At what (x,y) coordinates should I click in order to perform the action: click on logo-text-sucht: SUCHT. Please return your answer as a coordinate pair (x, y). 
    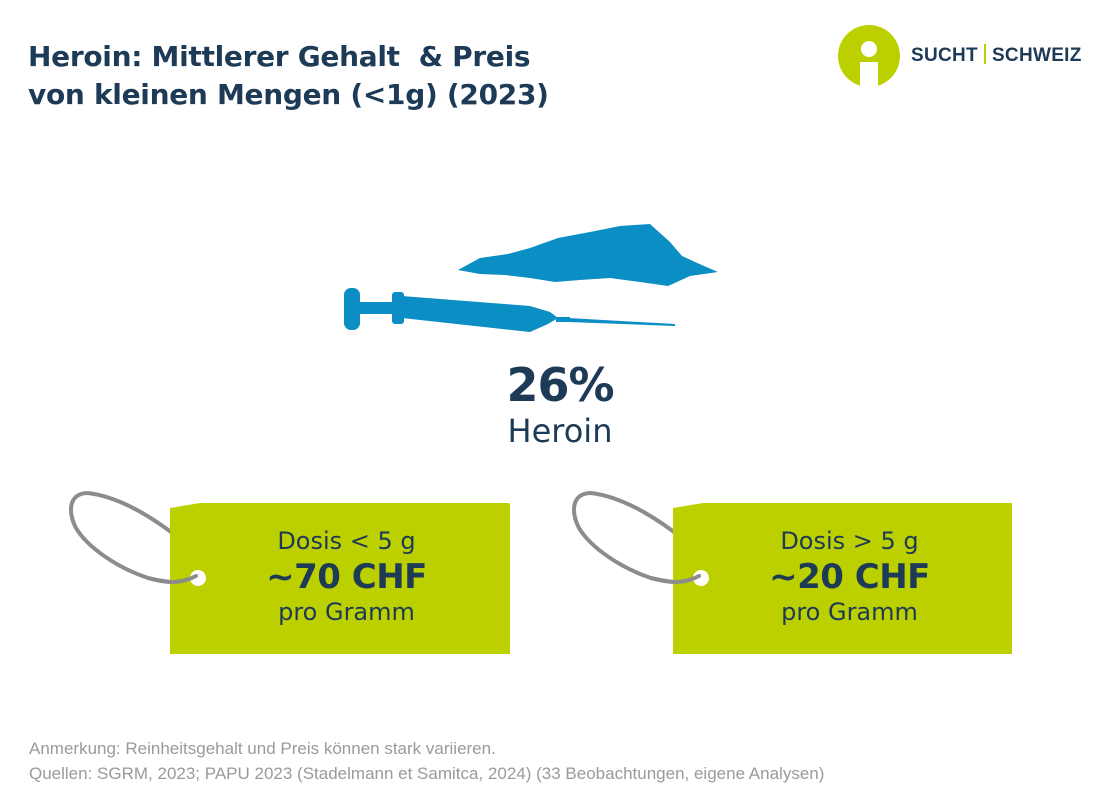
    Looking at the image, I should click on (944, 55).